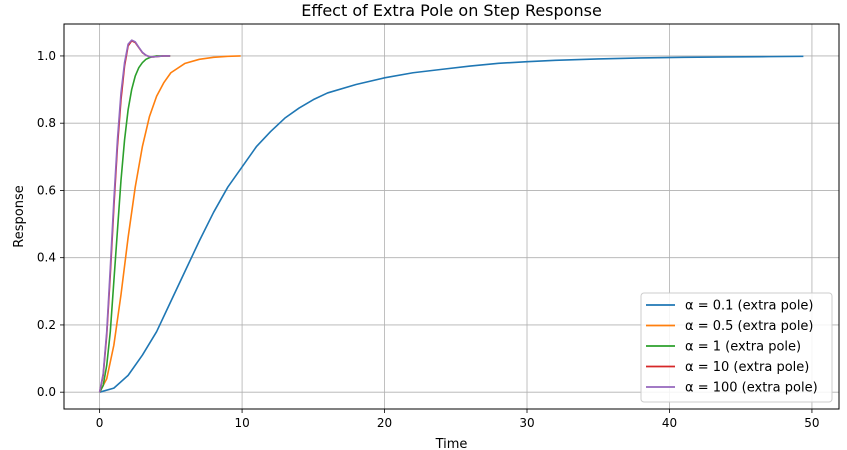  I want to click on legend-entry: α = 10 (extra pole), so click(747, 367).